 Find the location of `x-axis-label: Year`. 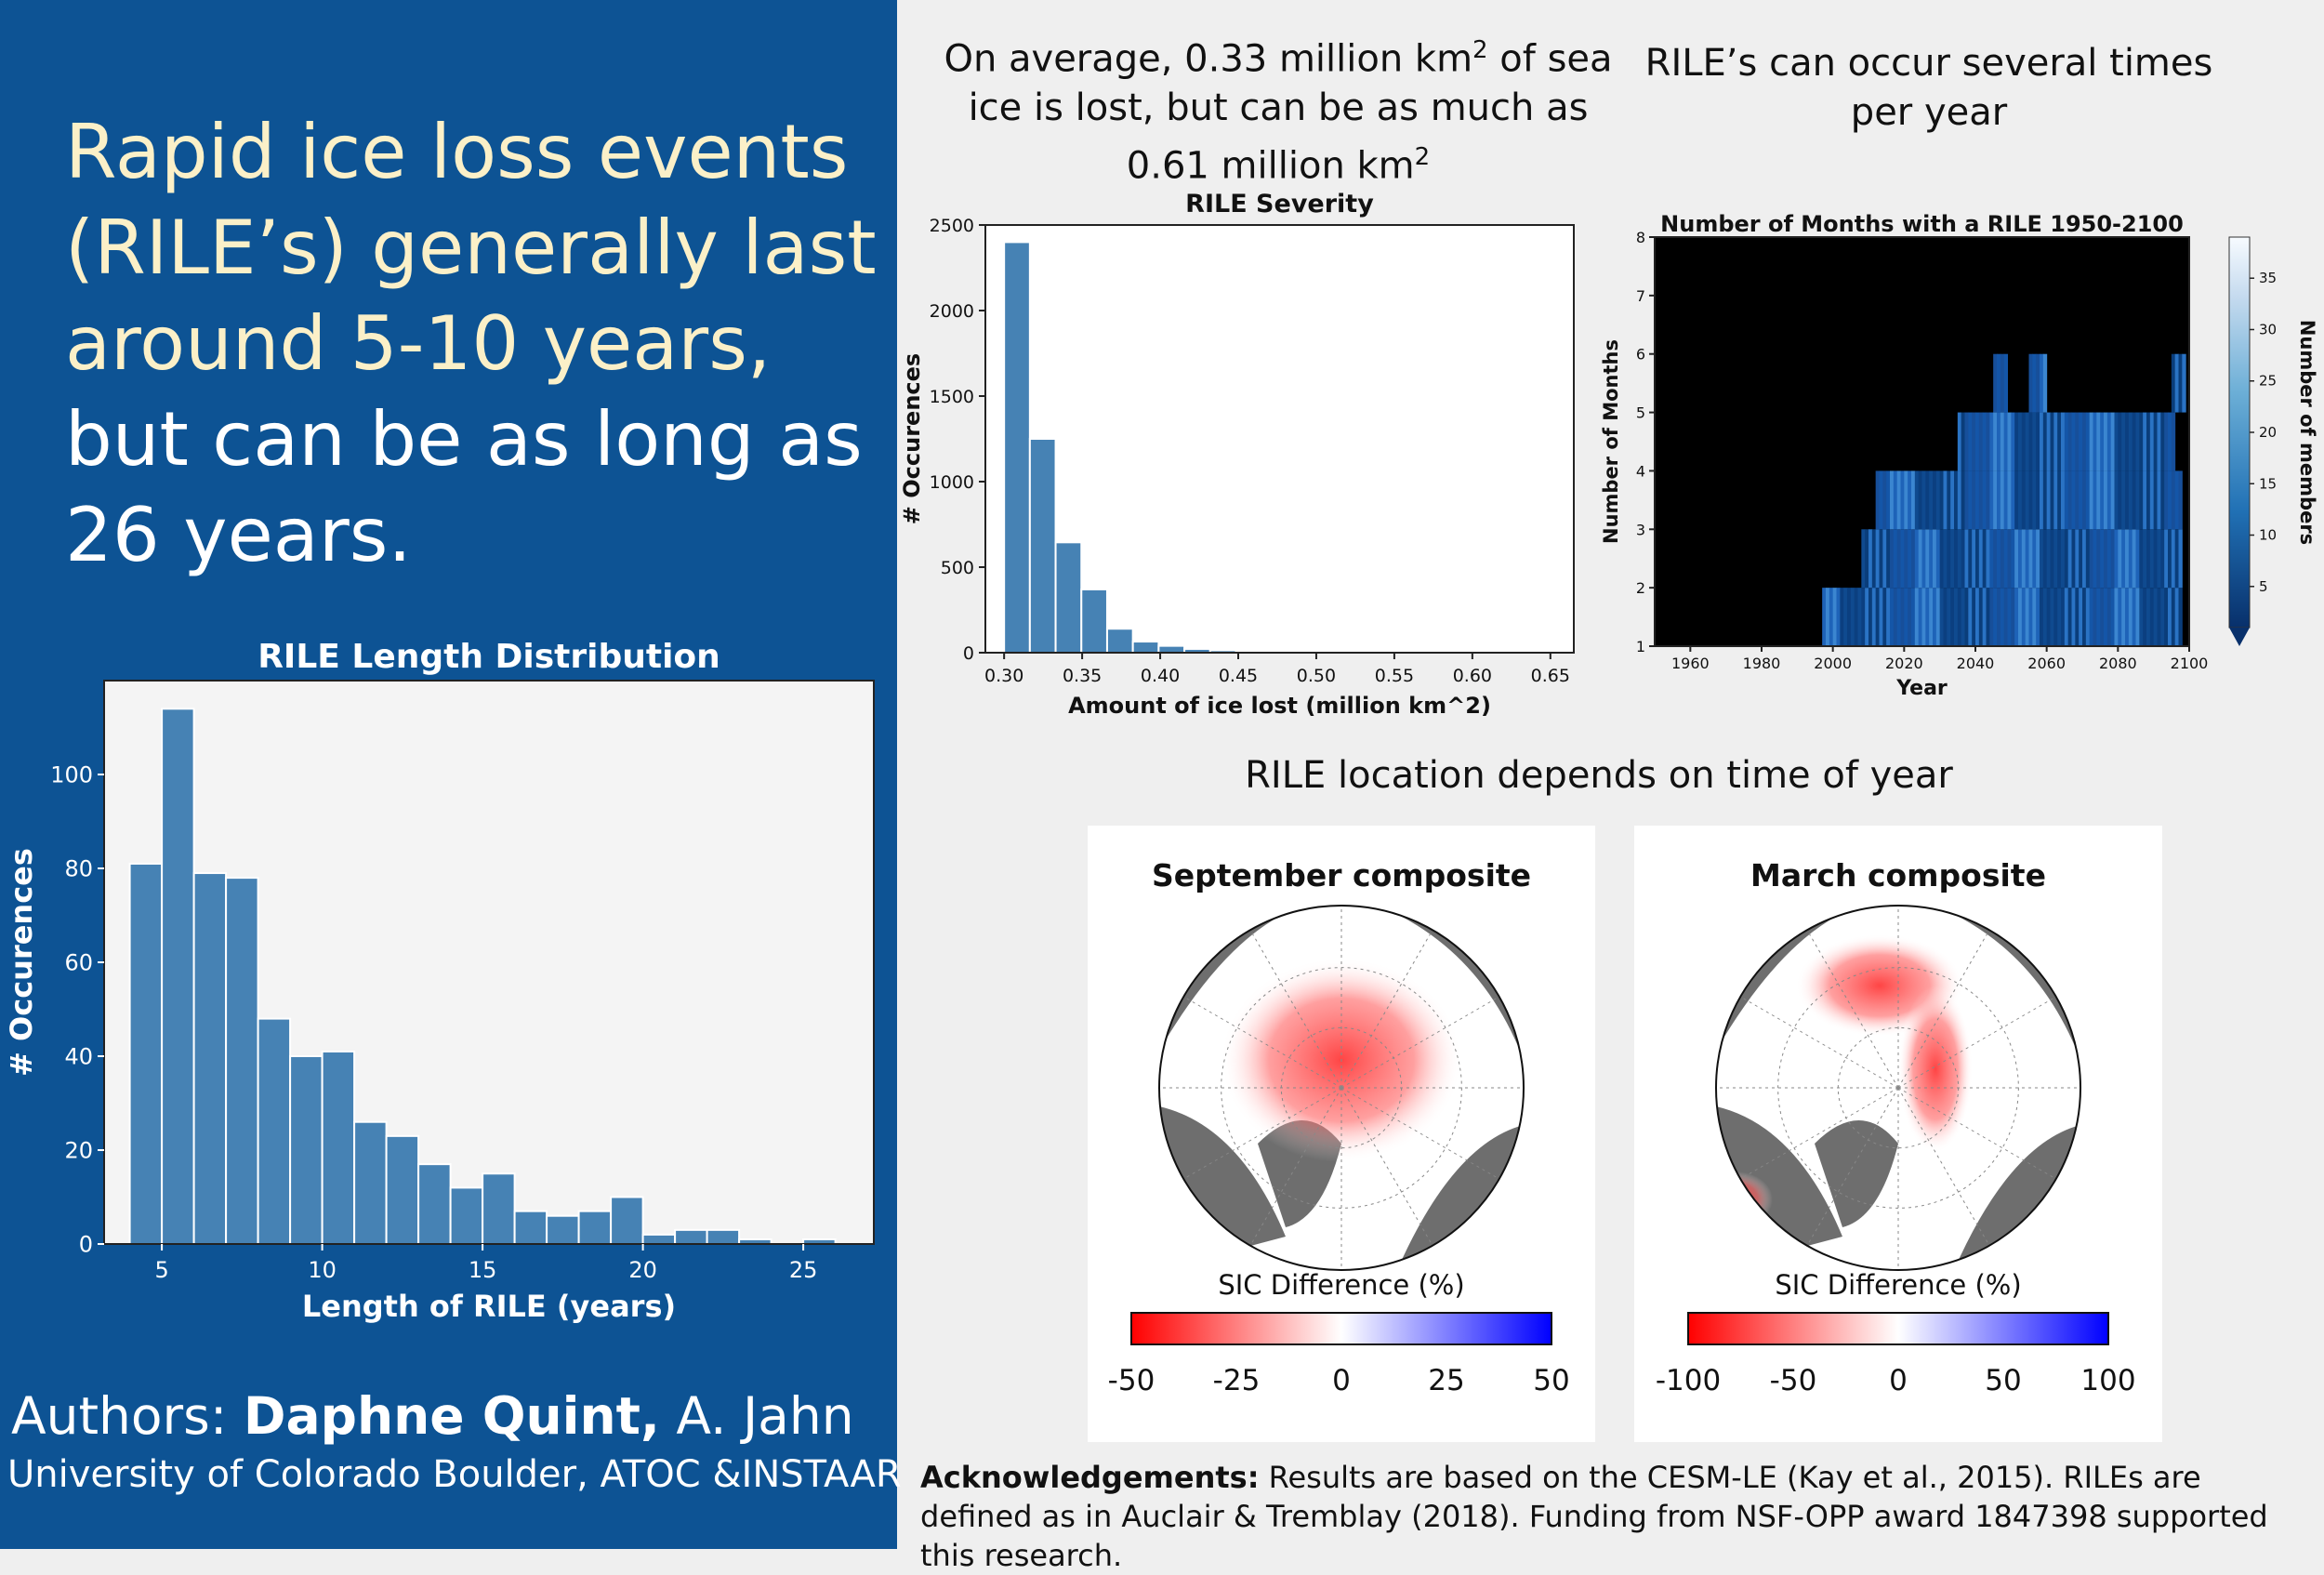

x-axis-label: Year is located at coordinates (1921, 687).